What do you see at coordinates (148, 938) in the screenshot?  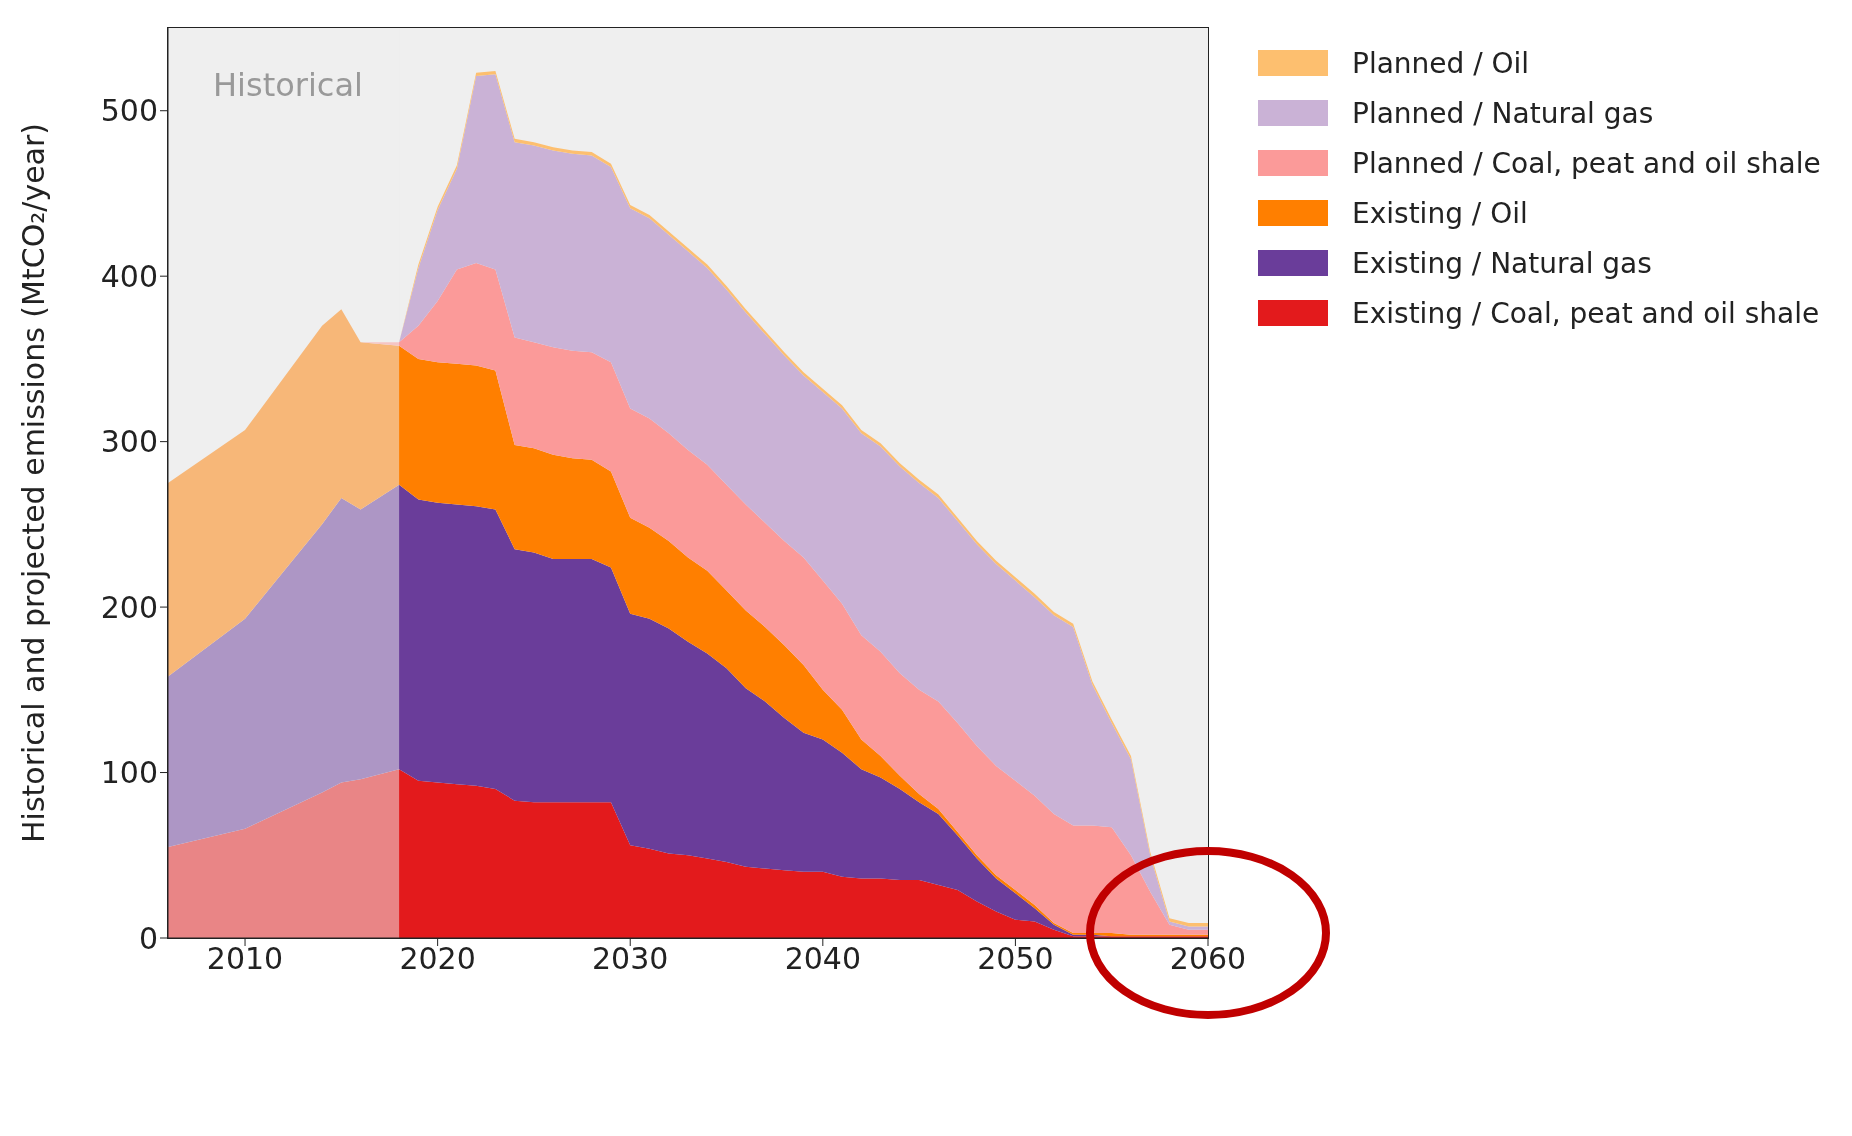 I see `y-tick-label: 0` at bounding box center [148, 938].